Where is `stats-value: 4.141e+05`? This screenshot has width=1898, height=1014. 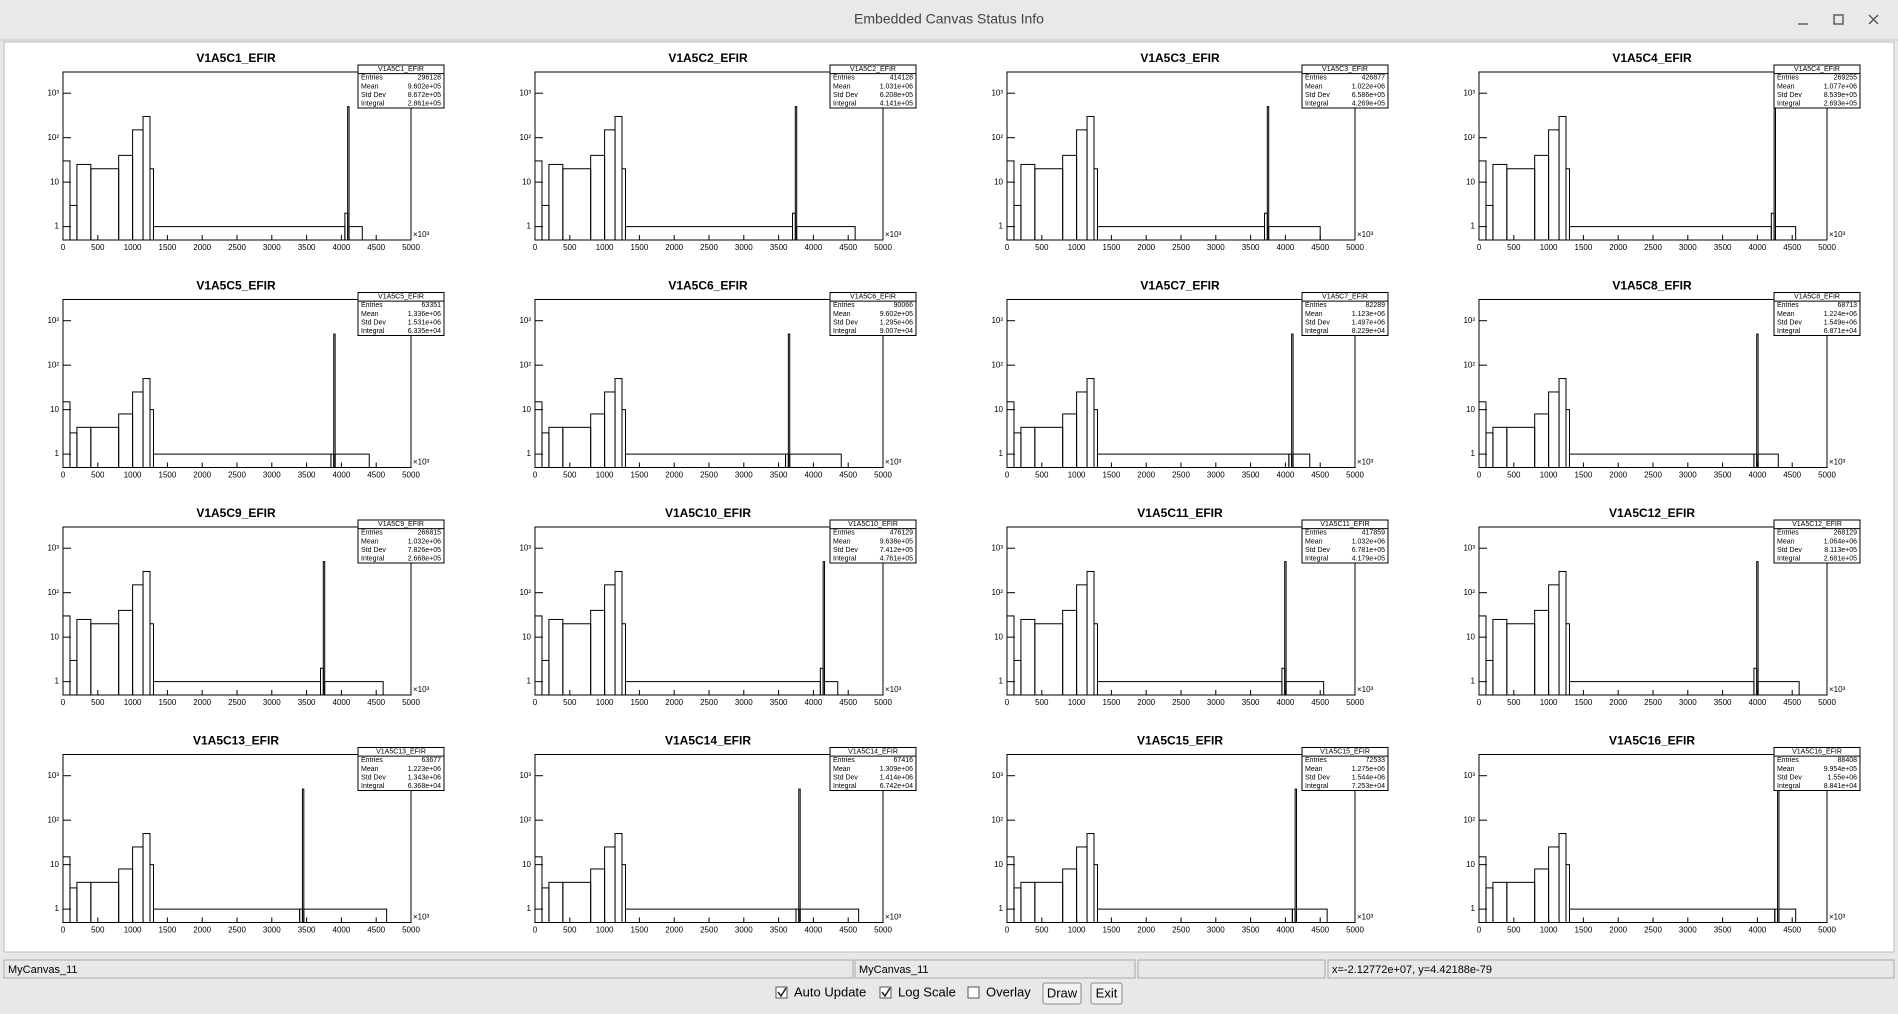
stats-value: 4.141e+05 is located at coordinates (896, 104).